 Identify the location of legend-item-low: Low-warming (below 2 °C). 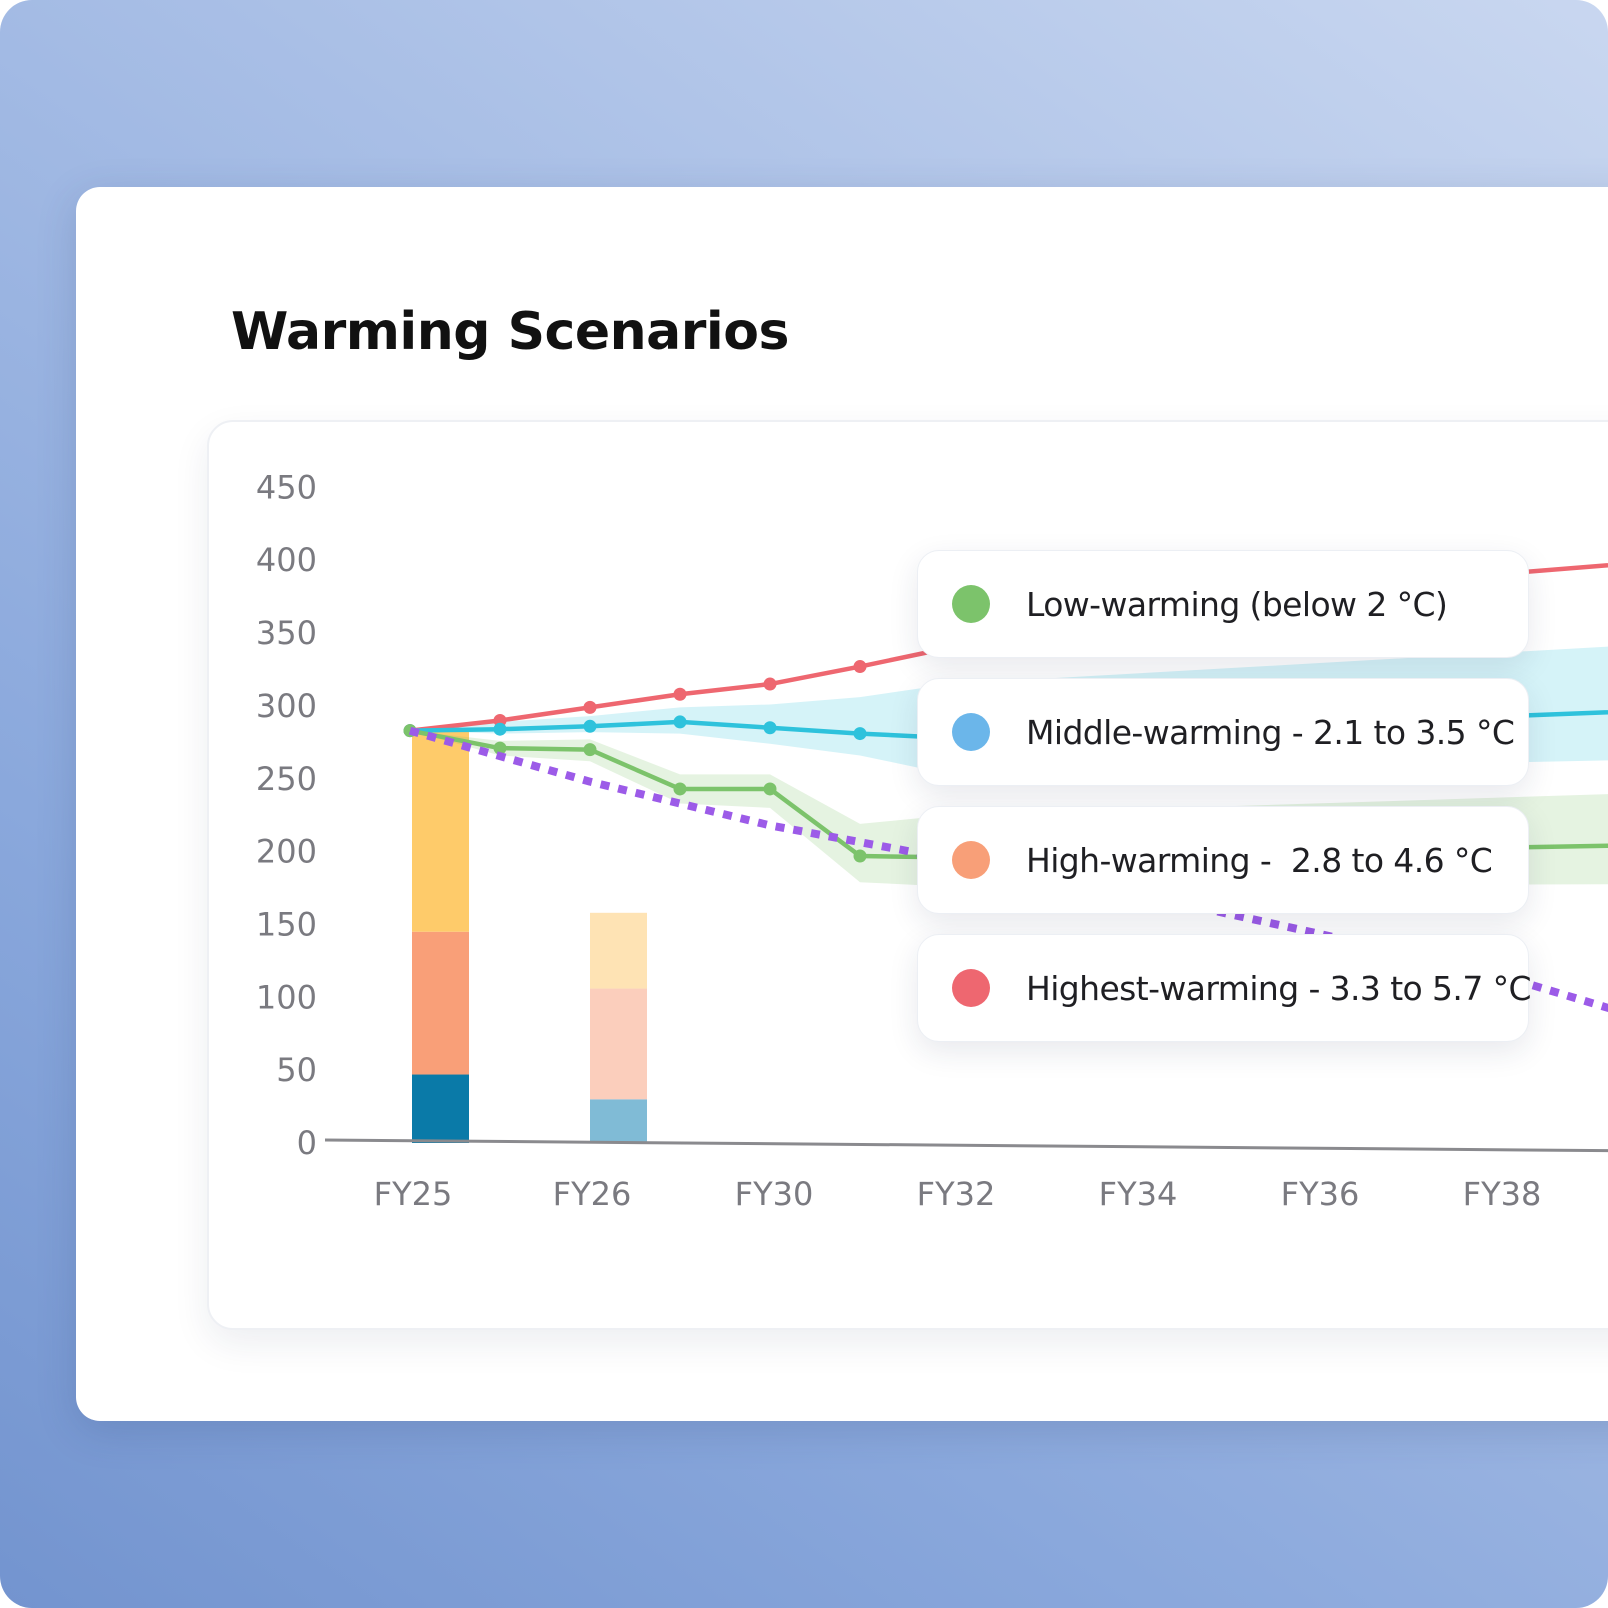
(1223, 604).